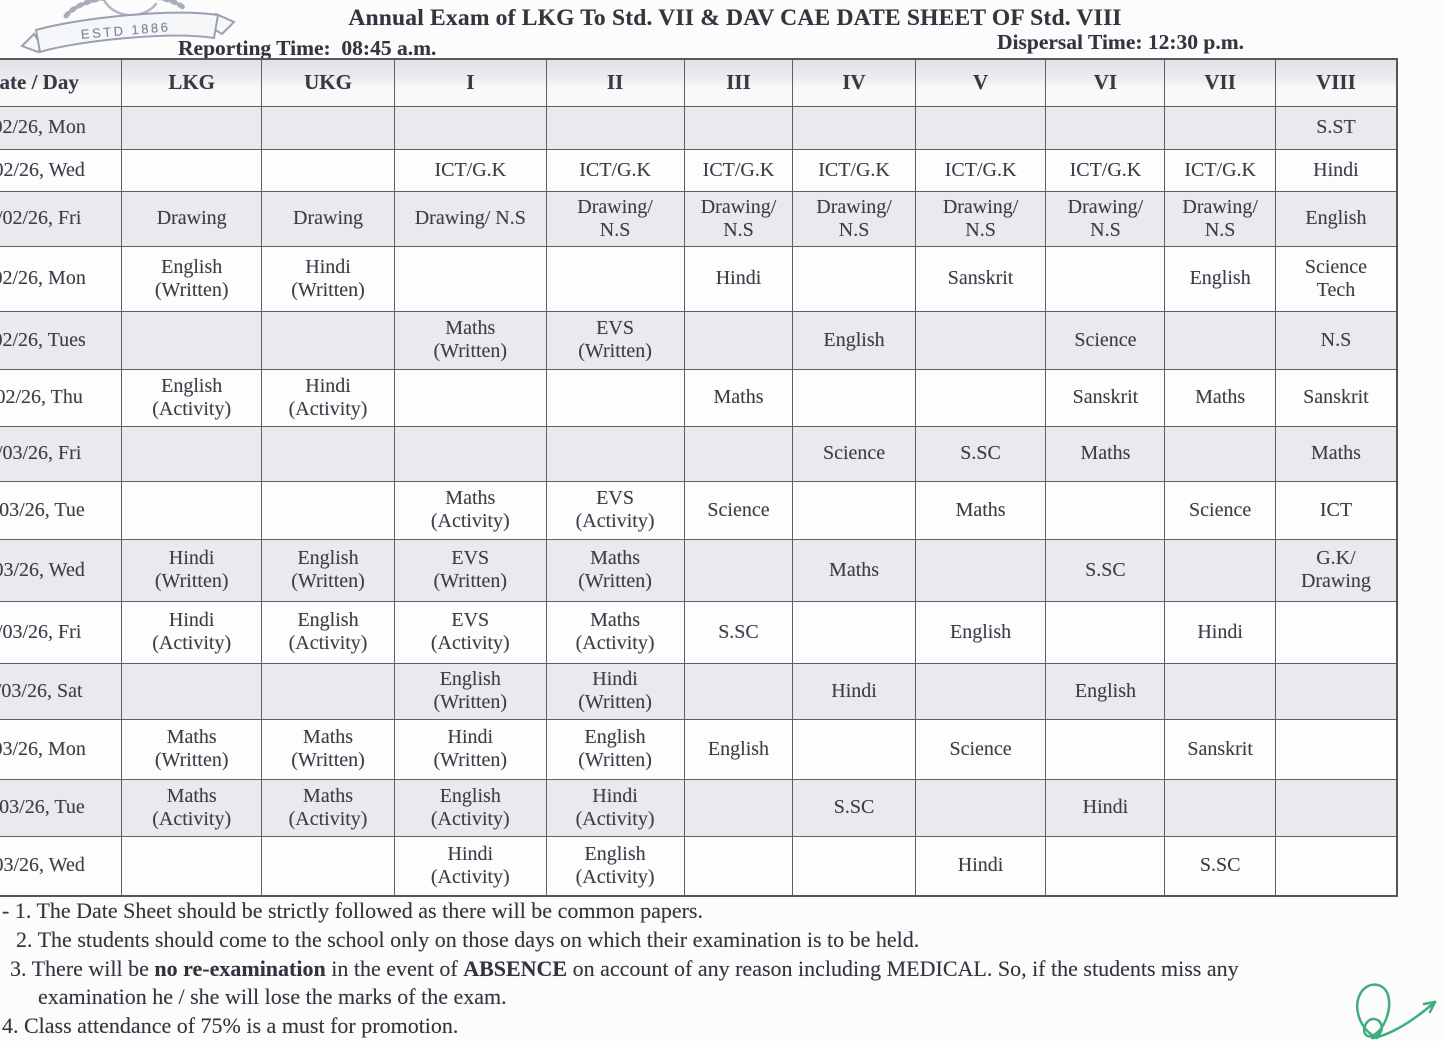 Image resolution: width=1443 pixels, height=1041 pixels. I want to click on exam-cell-viii: Science Tech, so click(1336, 278).